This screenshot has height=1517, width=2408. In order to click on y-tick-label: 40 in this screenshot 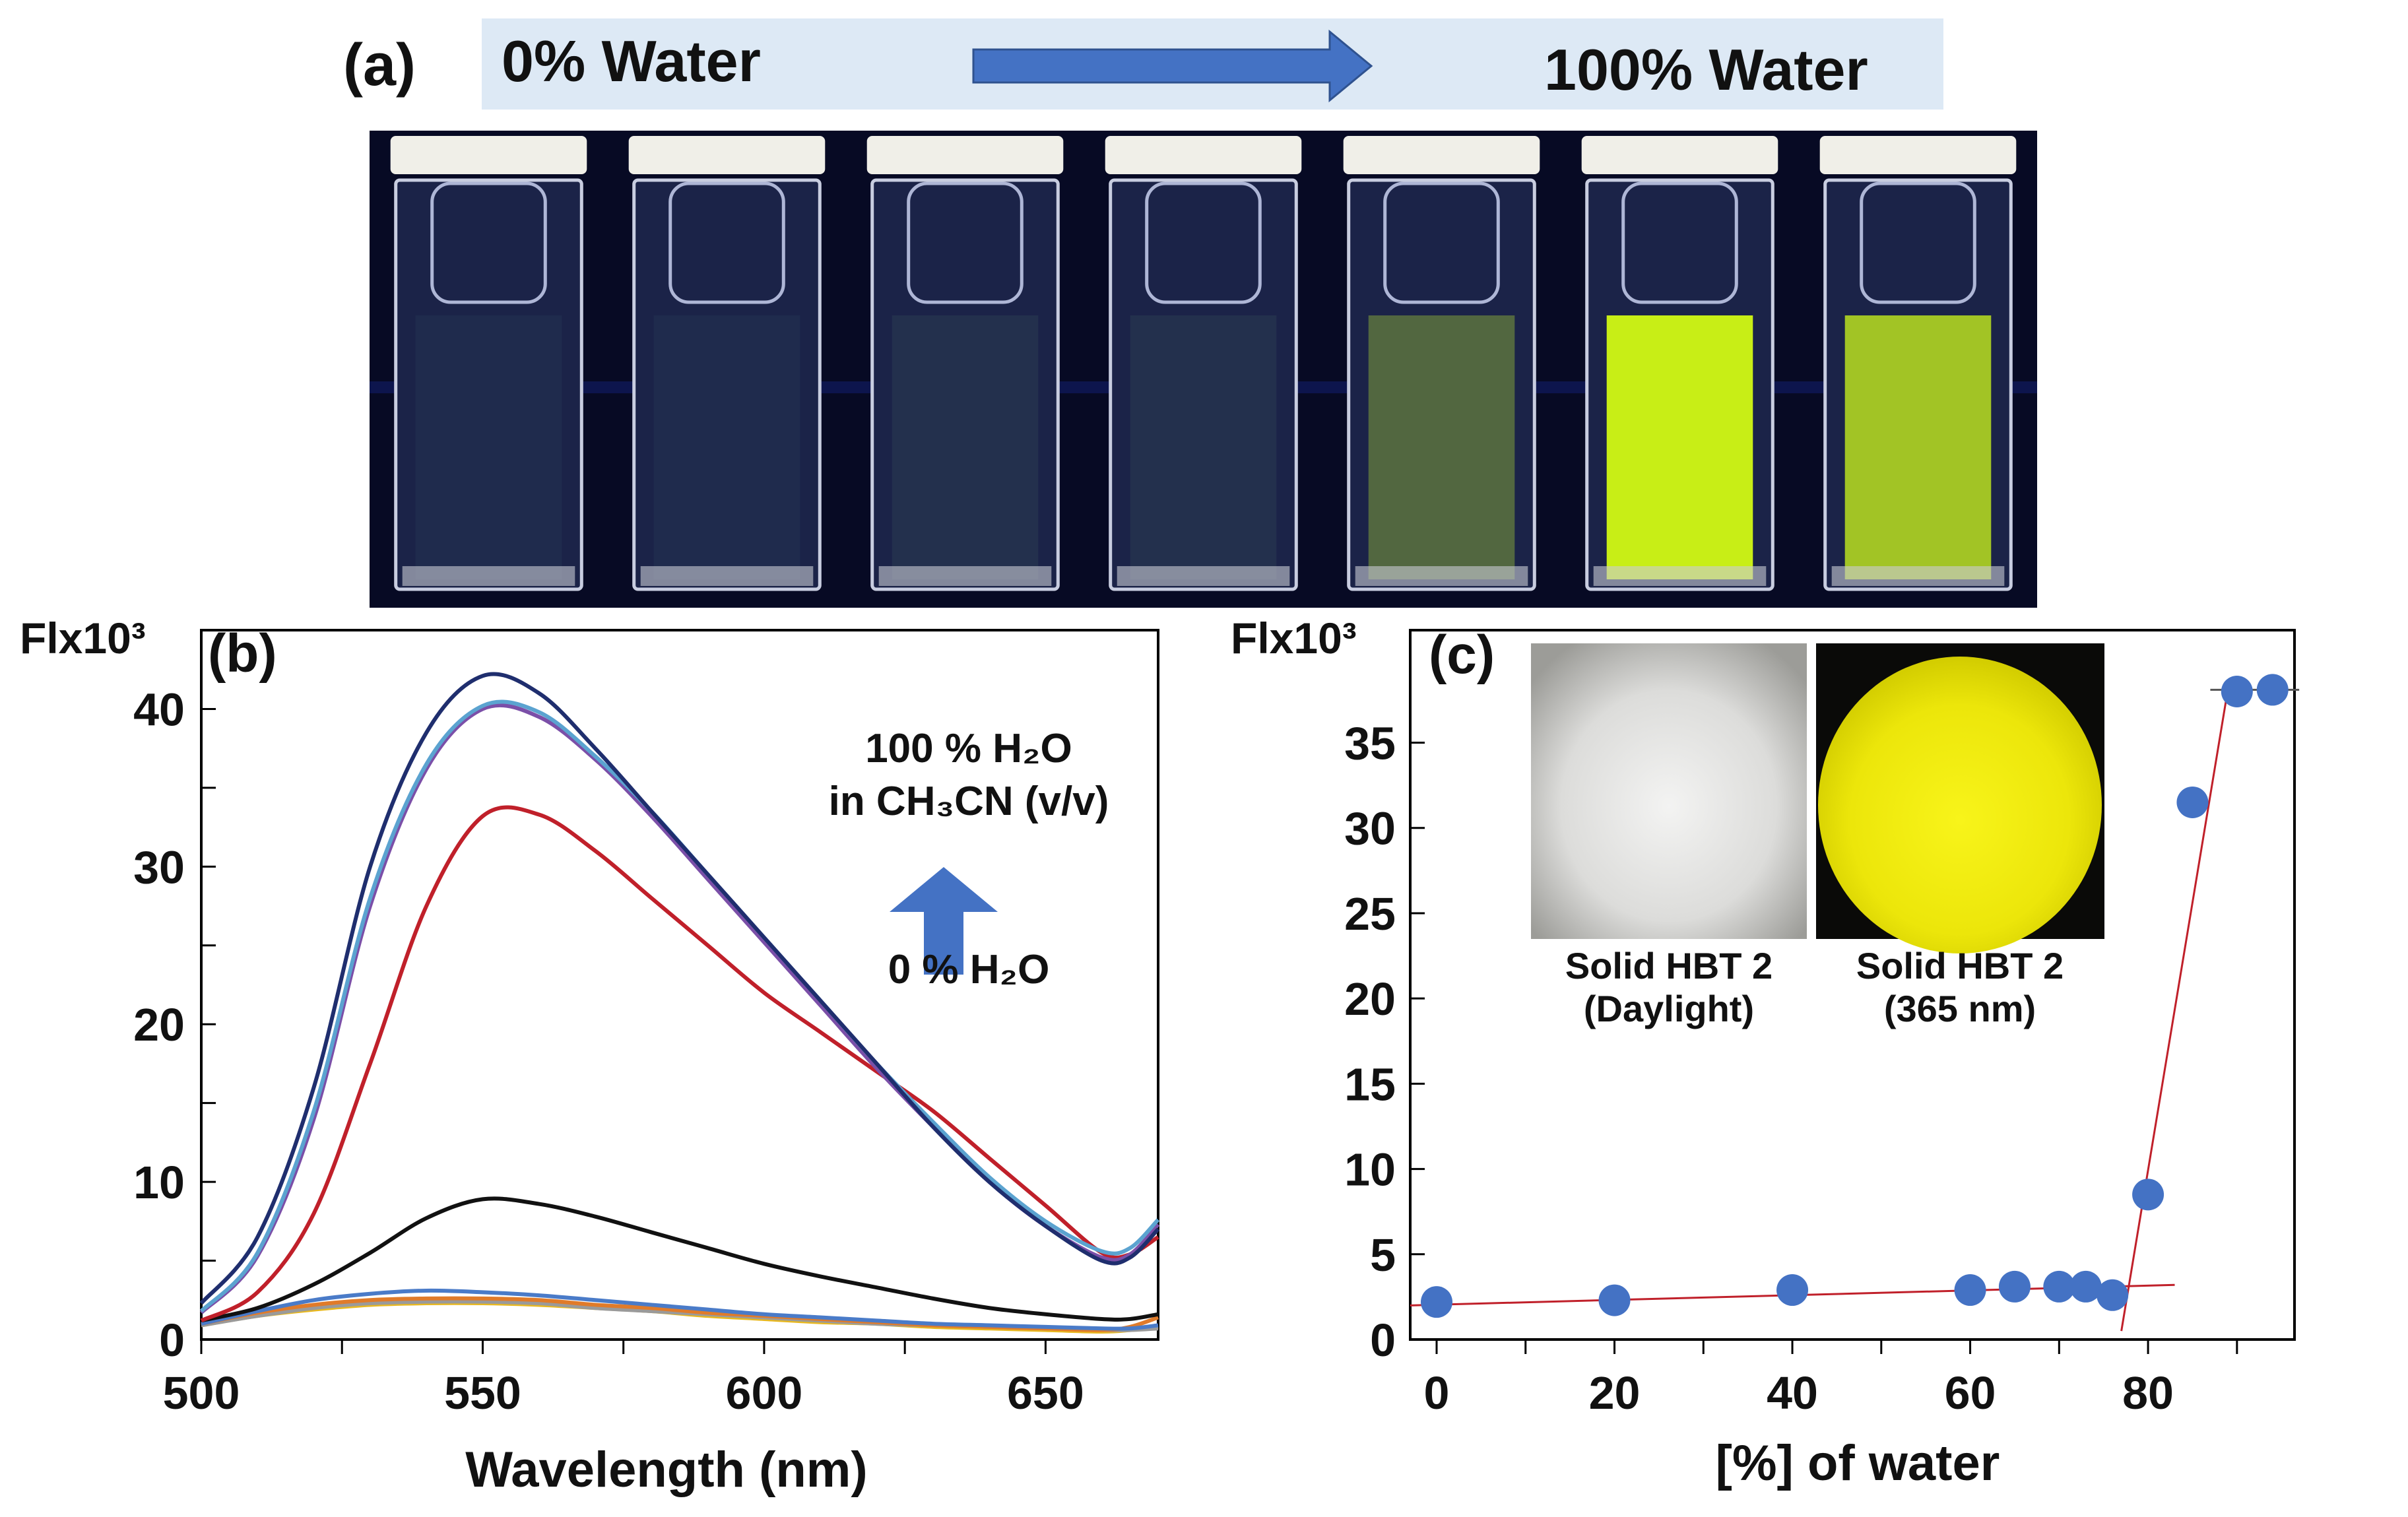, I will do `click(159, 710)`.